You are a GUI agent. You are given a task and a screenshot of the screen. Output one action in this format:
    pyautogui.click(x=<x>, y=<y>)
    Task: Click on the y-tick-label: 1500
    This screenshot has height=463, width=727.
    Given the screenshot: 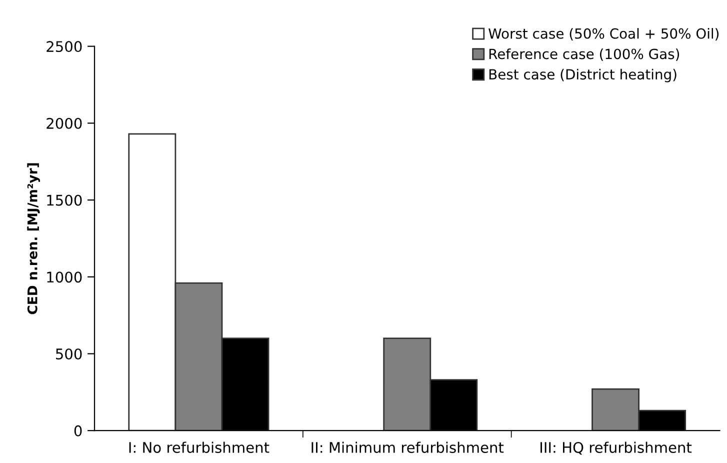 What is the action you would take?
    pyautogui.click(x=64, y=200)
    